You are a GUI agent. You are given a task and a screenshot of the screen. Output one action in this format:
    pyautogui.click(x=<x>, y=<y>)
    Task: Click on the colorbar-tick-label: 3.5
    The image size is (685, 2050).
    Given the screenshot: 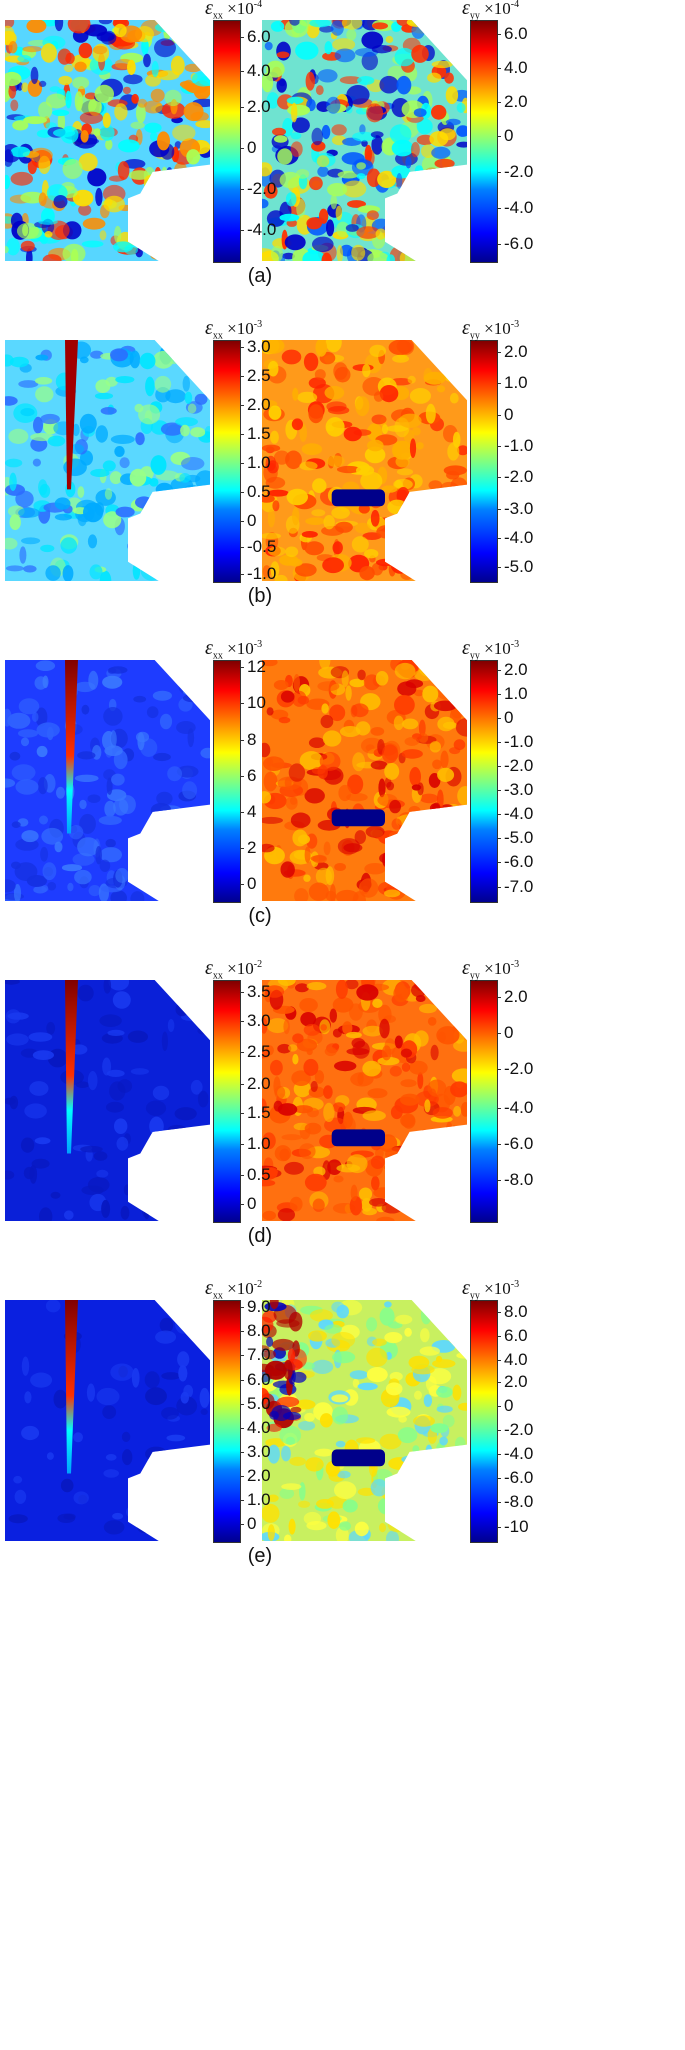 What is the action you would take?
    pyautogui.click(x=255, y=992)
    